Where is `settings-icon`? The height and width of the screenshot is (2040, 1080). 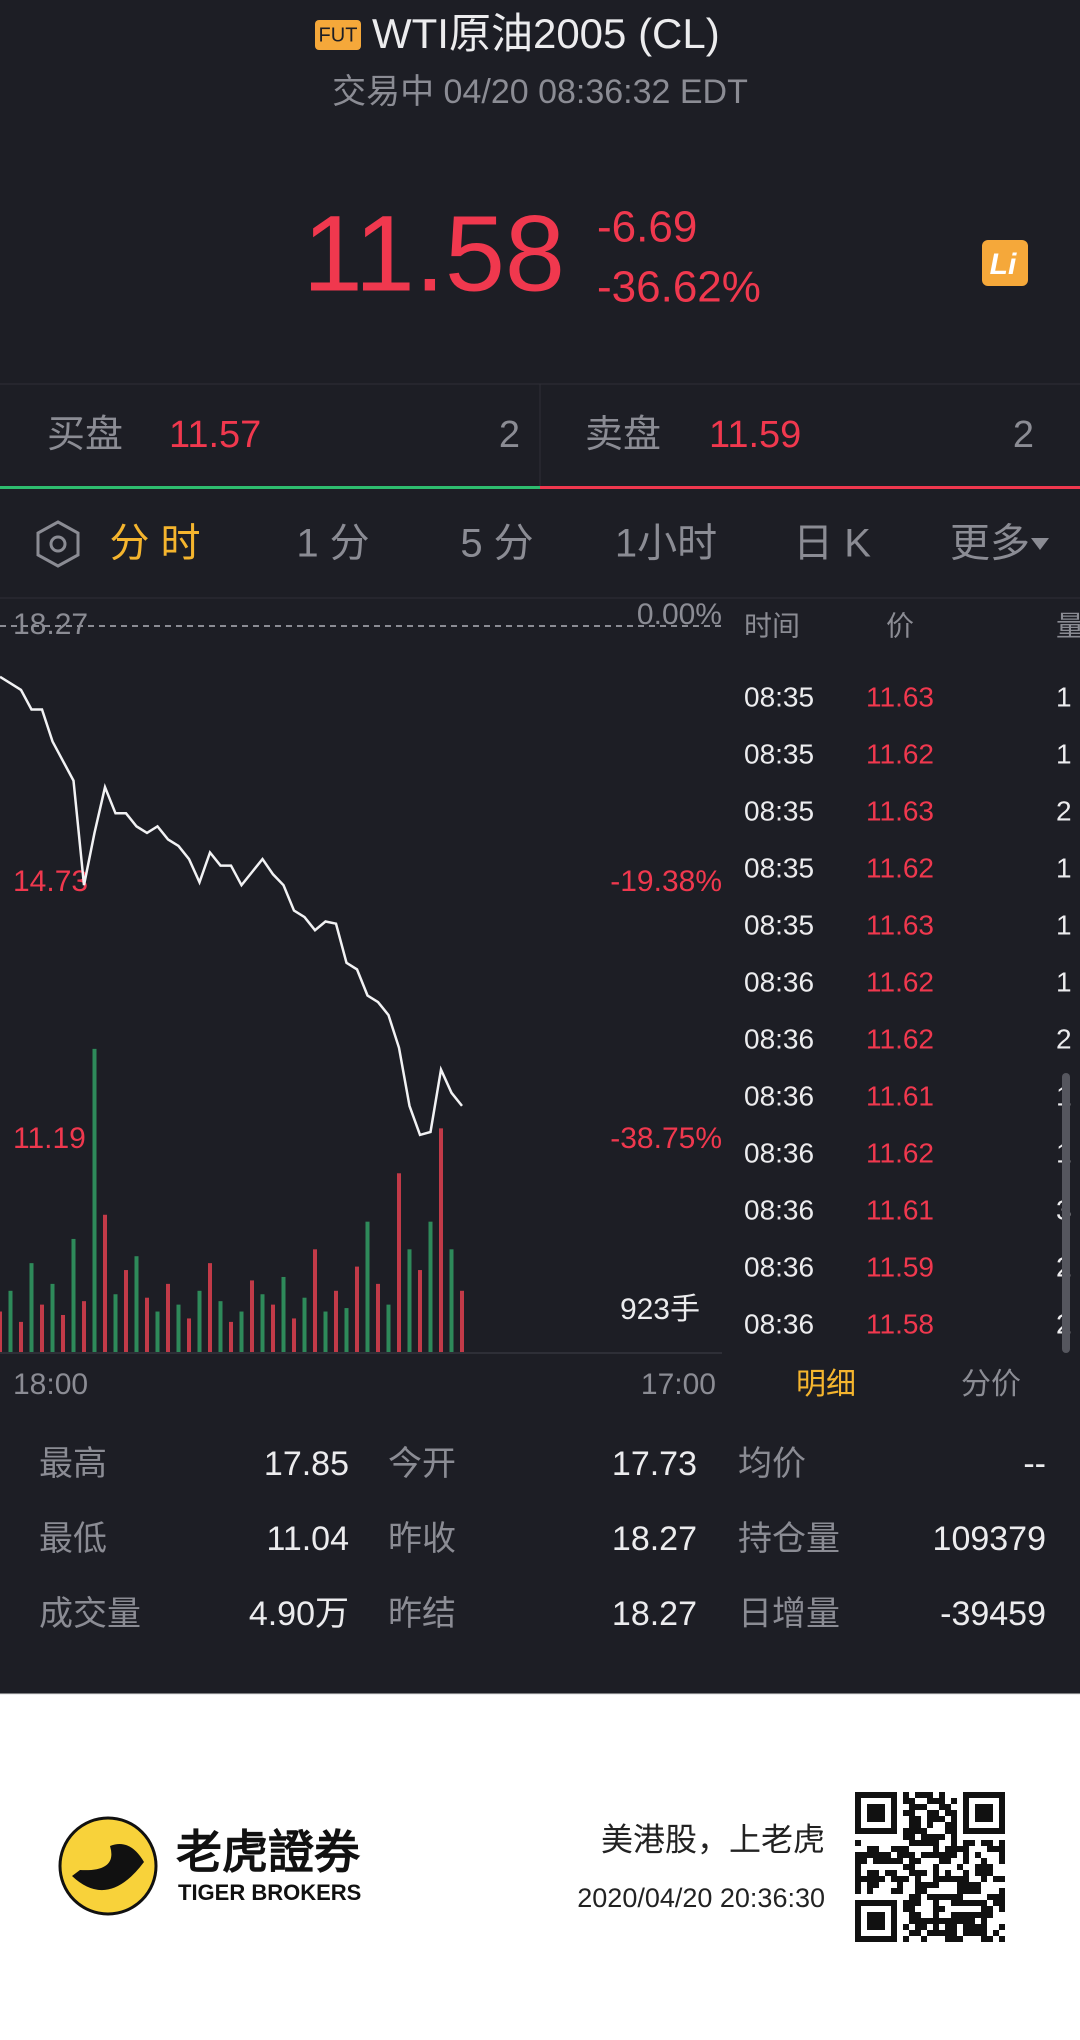
settings-icon is located at coordinates (58, 544).